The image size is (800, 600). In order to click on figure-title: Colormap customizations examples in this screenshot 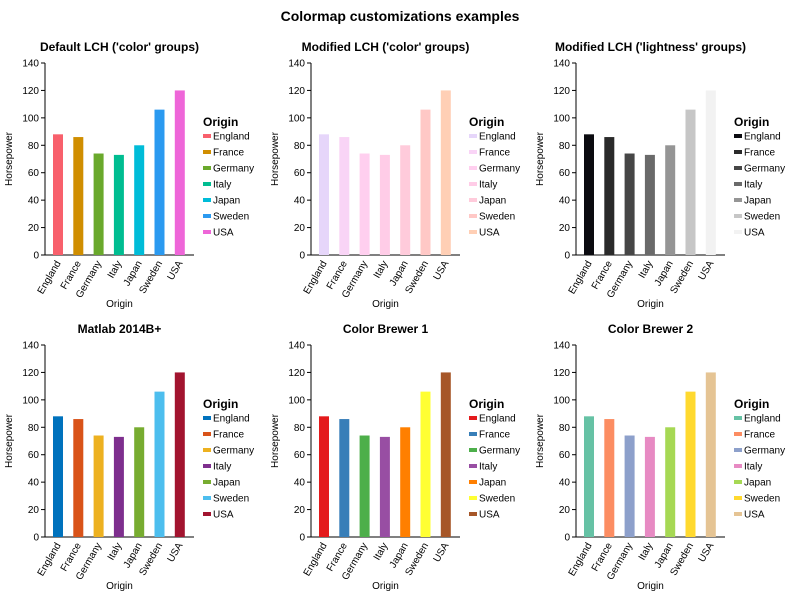, I will do `click(400, 16)`.